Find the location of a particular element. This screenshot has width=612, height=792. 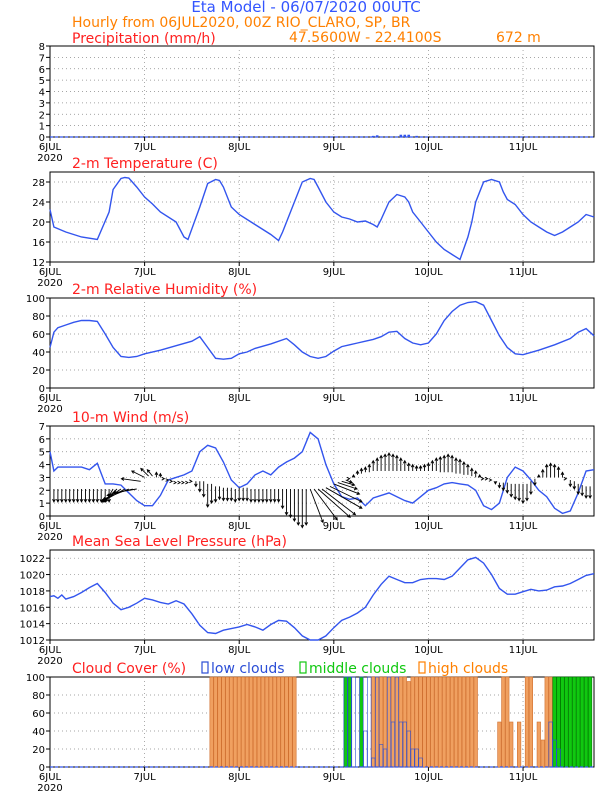

middle-clouds-legend-swatch is located at coordinates (303, 667).